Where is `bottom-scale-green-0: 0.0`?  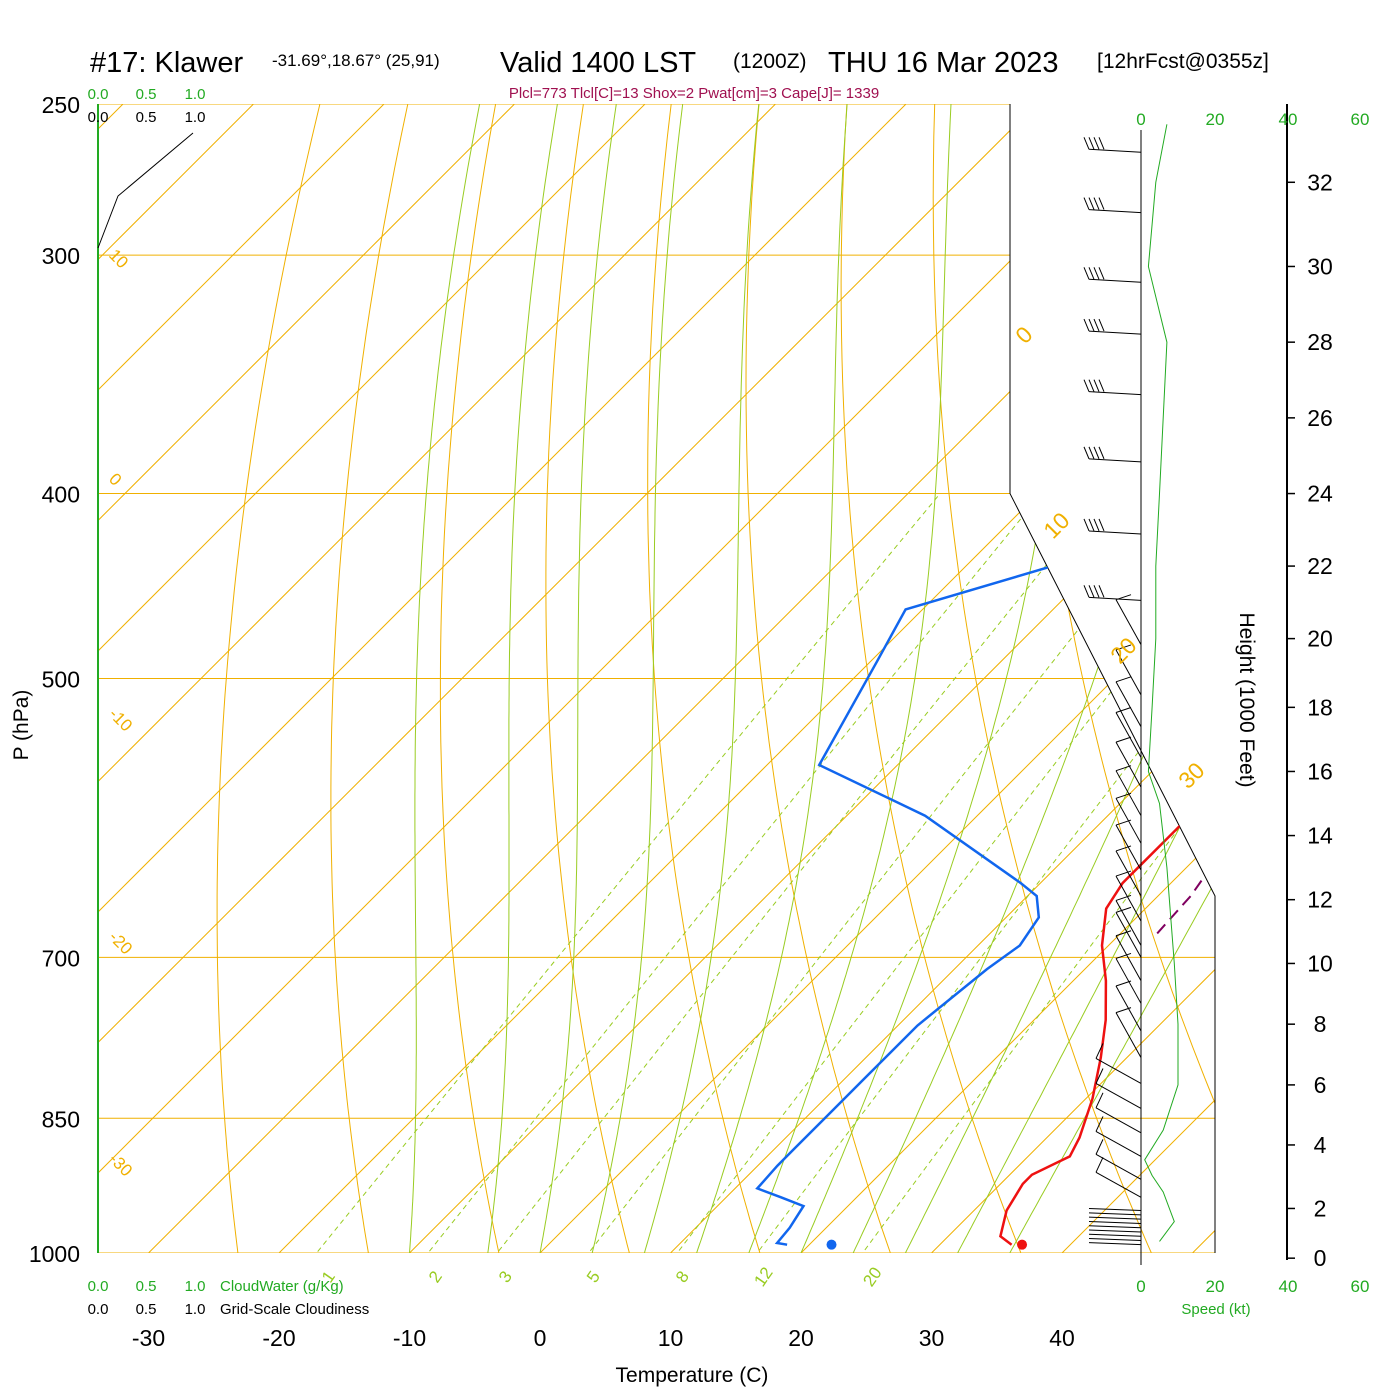
bottom-scale-green-0: 0.0 is located at coordinates (98, 1286).